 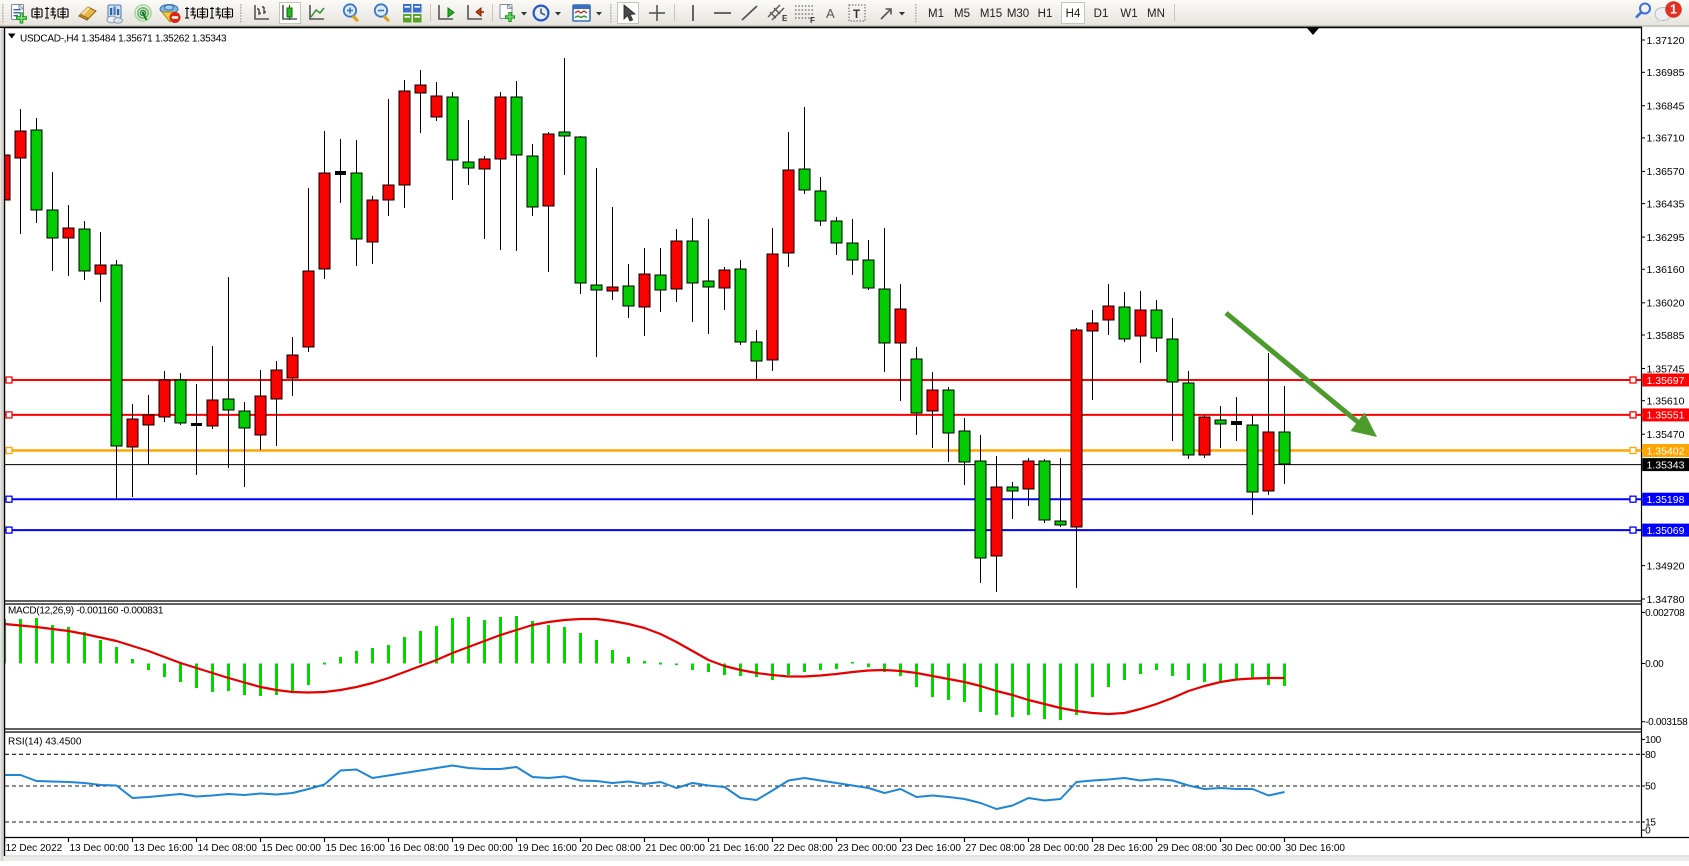 What do you see at coordinates (1650, 755) in the screenshot?
I see `svg-text: 80` at bounding box center [1650, 755].